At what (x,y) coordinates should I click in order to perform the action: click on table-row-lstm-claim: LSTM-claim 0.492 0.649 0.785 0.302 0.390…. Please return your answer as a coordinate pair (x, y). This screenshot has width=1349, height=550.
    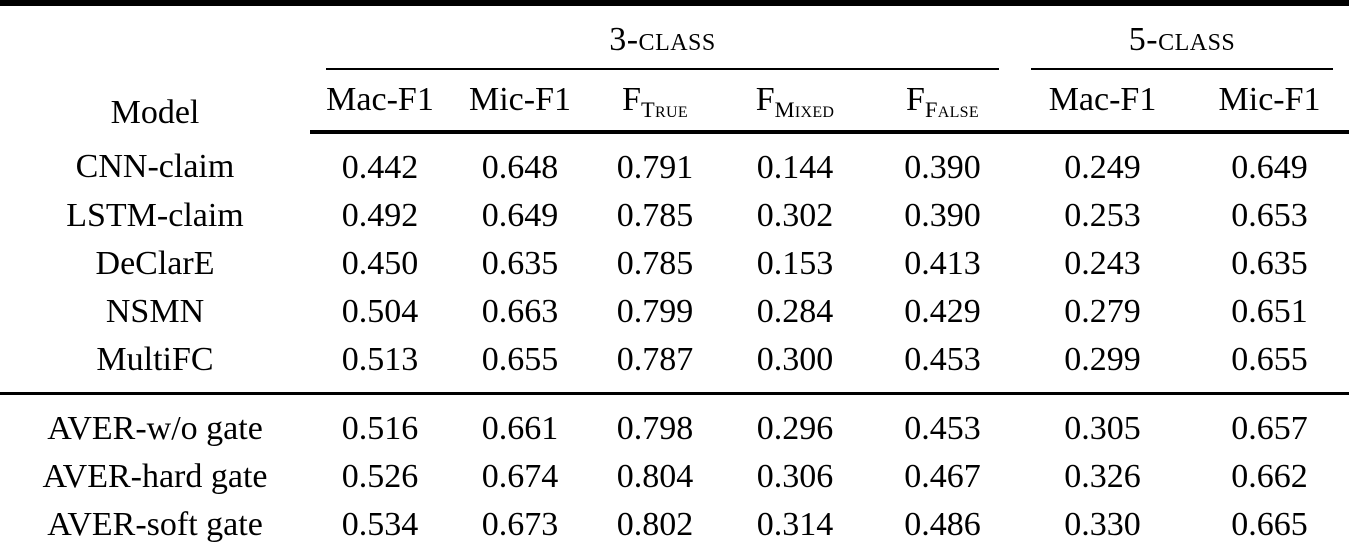
    Looking at the image, I should click on (674, 216).